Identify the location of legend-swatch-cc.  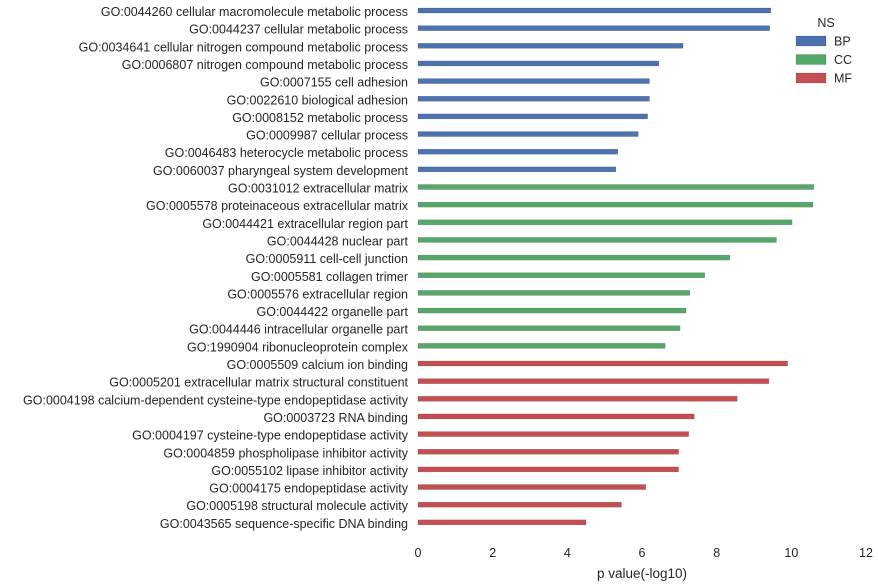
(811, 59).